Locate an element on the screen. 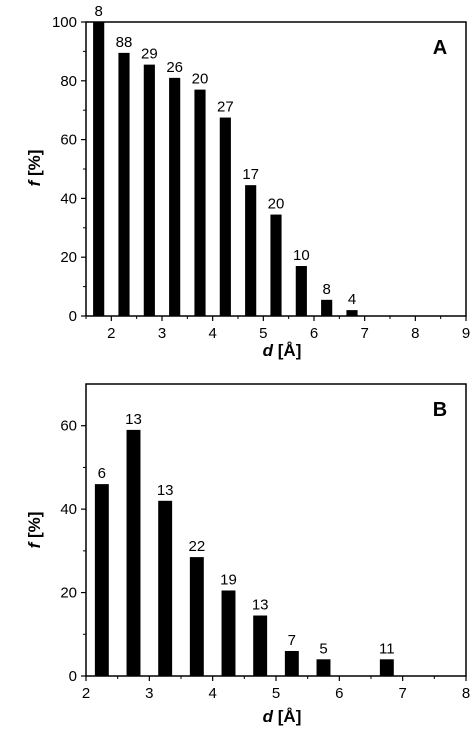  panel-label: A is located at coordinates (440, 48).